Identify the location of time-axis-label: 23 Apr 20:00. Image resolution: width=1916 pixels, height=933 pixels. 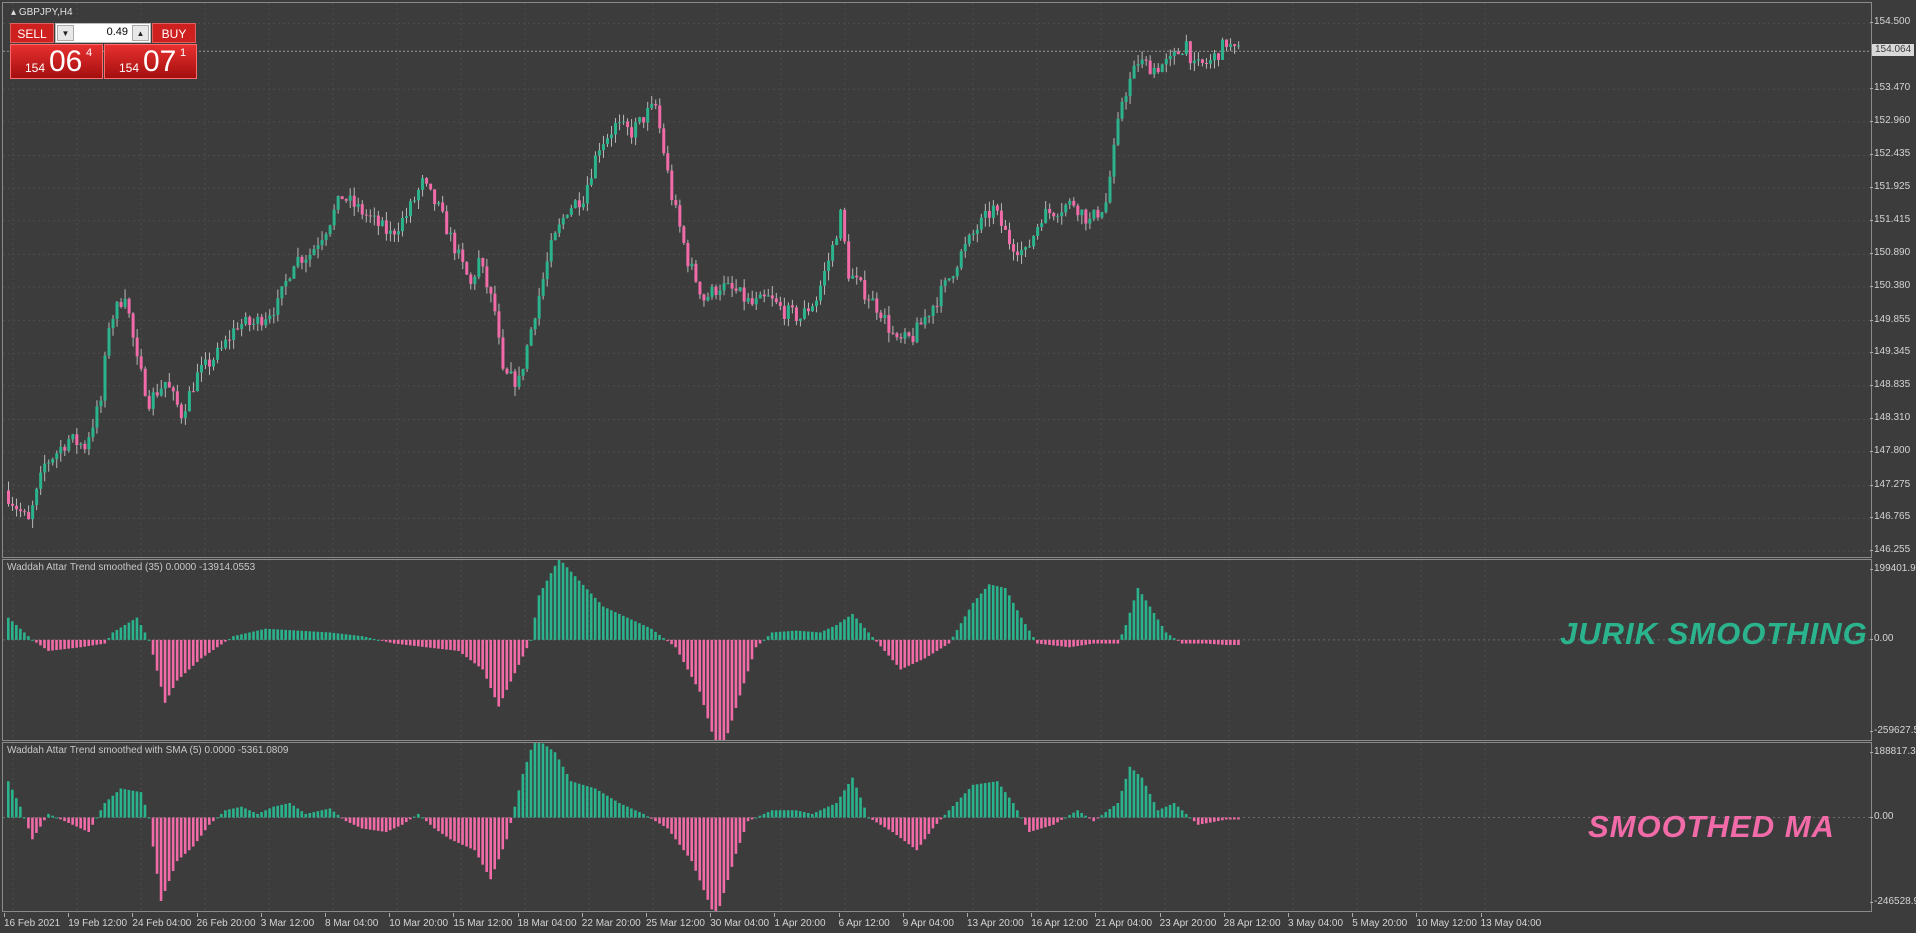
(1188, 921).